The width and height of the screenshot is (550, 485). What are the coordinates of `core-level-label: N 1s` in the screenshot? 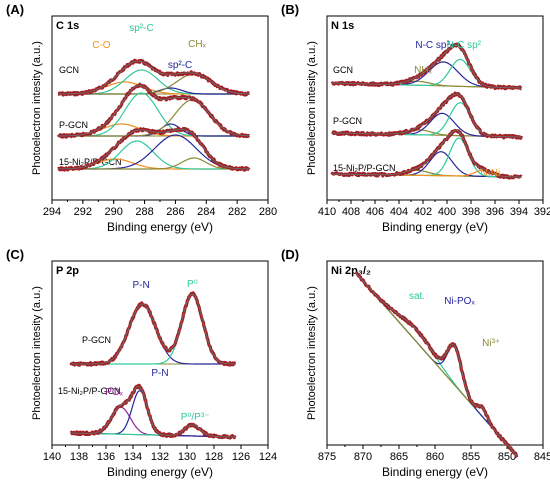 It's located at (342, 26).